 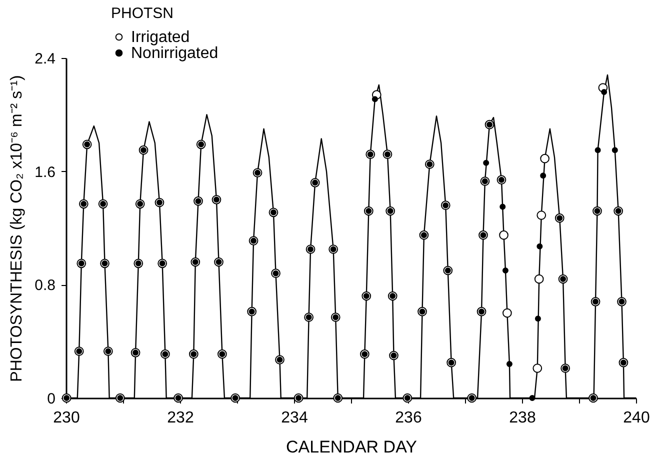 What do you see at coordinates (160, 37) in the screenshot?
I see `legend-label: Irrigated` at bounding box center [160, 37].